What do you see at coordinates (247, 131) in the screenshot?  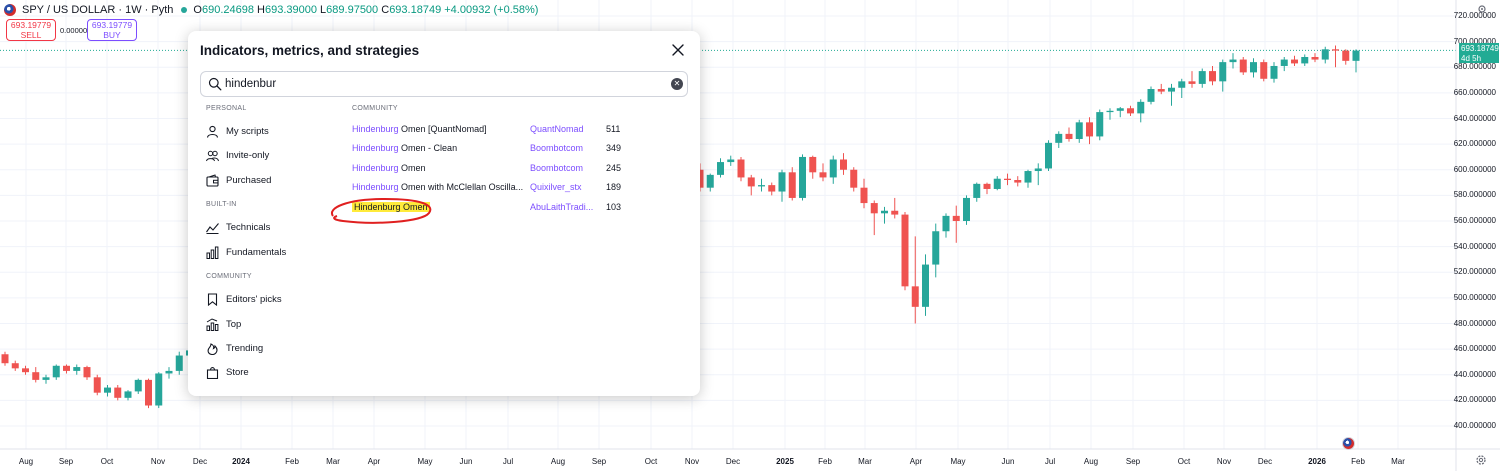 I see `sidebar-item-label: My scripts` at bounding box center [247, 131].